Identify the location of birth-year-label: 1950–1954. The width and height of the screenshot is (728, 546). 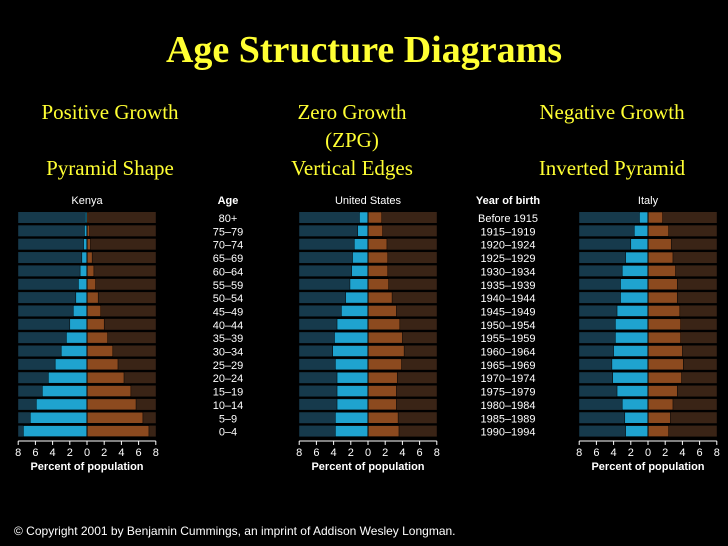
(507, 326).